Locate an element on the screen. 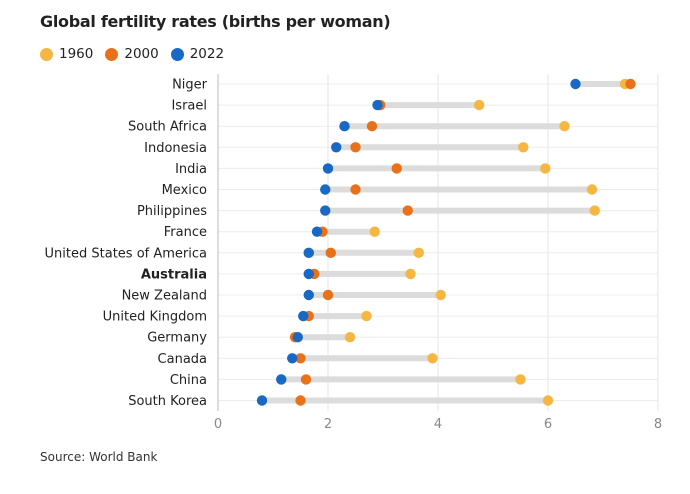 This screenshot has width=690, height=494. dot-1960-new-zealand is located at coordinates (440, 295).